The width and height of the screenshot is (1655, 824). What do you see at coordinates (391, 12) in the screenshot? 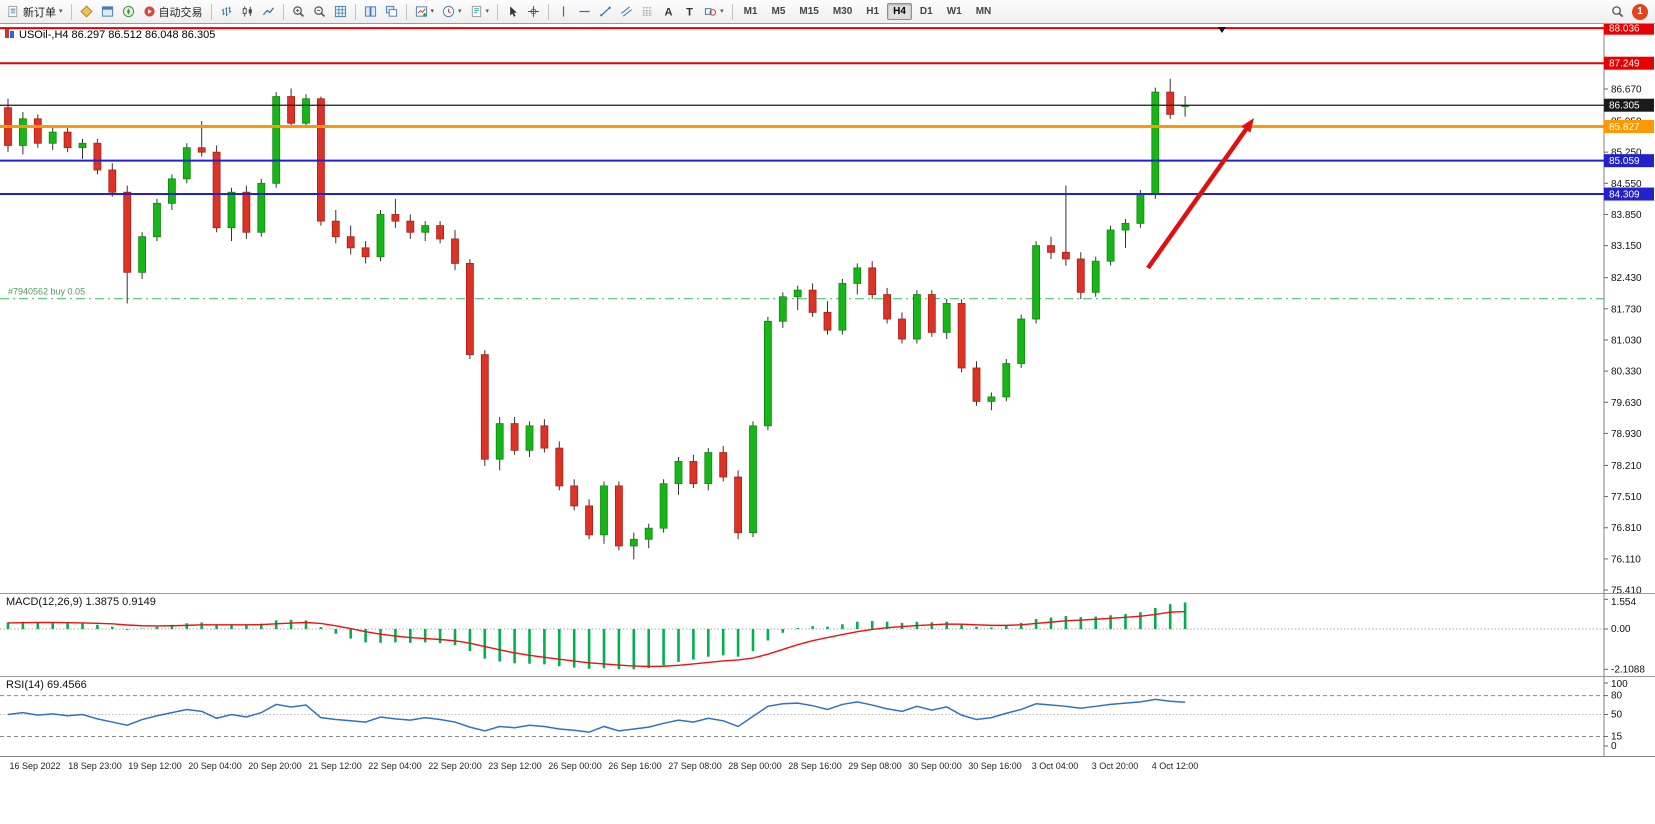
I see `cascade-windows-button` at bounding box center [391, 12].